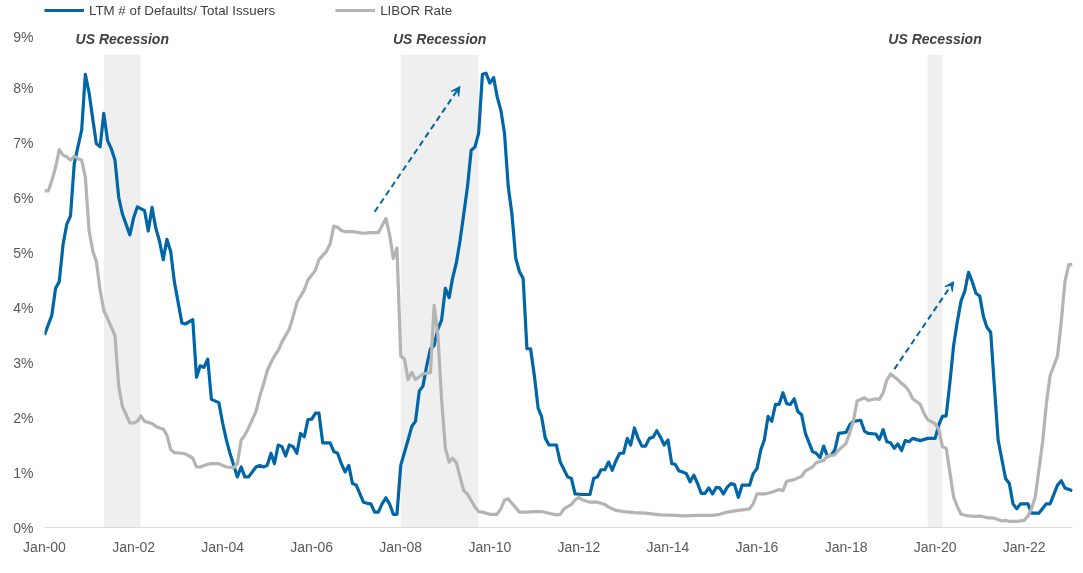 The image size is (1083, 573). Describe the element at coordinates (45, 546) in the screenshot. I see `x-tick-label: Jan-00` at that location.